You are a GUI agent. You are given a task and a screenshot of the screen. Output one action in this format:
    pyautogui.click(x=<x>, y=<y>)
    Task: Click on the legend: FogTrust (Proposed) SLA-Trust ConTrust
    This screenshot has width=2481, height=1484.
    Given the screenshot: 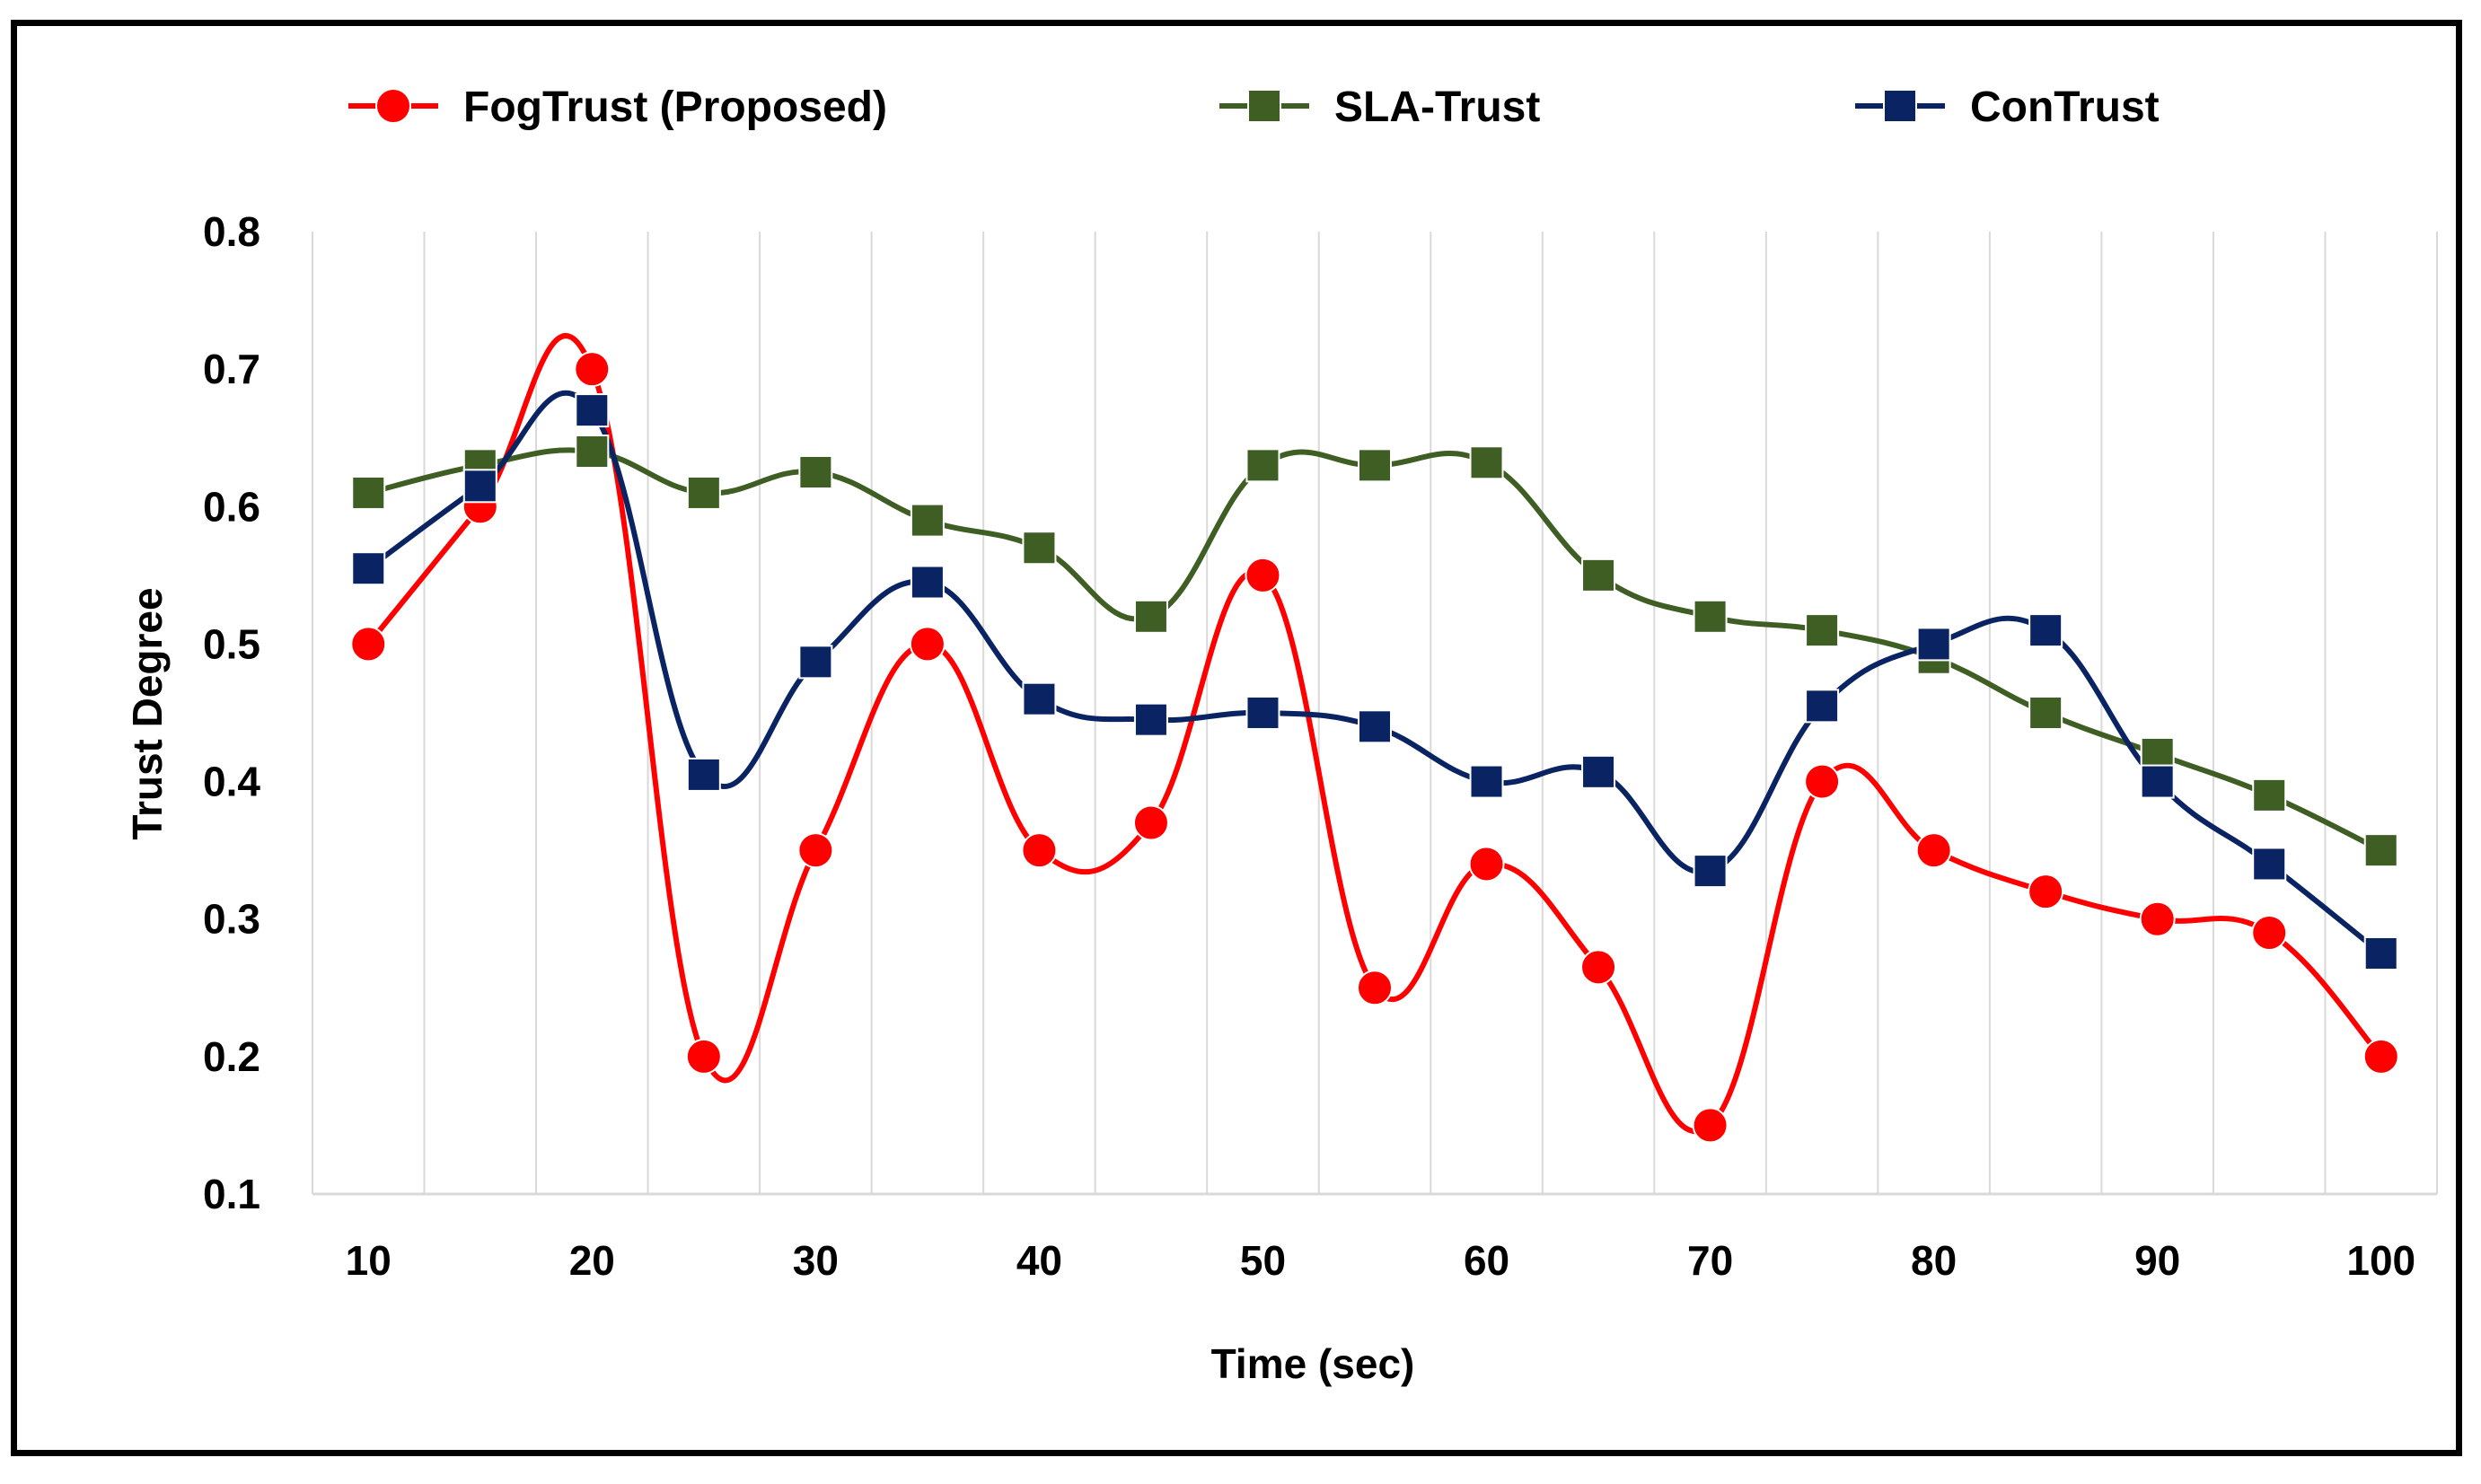 What is the action you would take?
    pyautogui.click(x=1254, y=107)
    